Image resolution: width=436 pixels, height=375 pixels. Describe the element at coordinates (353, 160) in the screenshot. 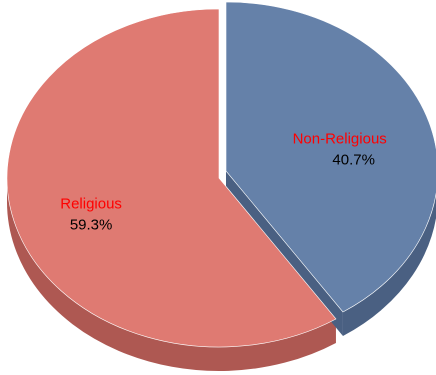

I see `slice-percent-non-religious: 40.7%` at that location.